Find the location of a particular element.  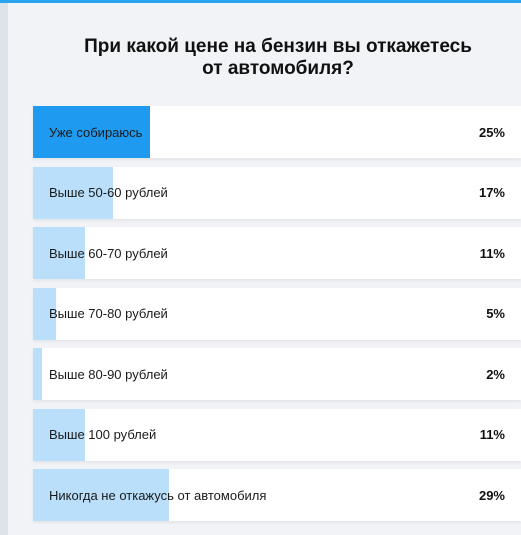

poll-option-4: Выше 80-90 рублей 2% is located at coordinates (277, 374).